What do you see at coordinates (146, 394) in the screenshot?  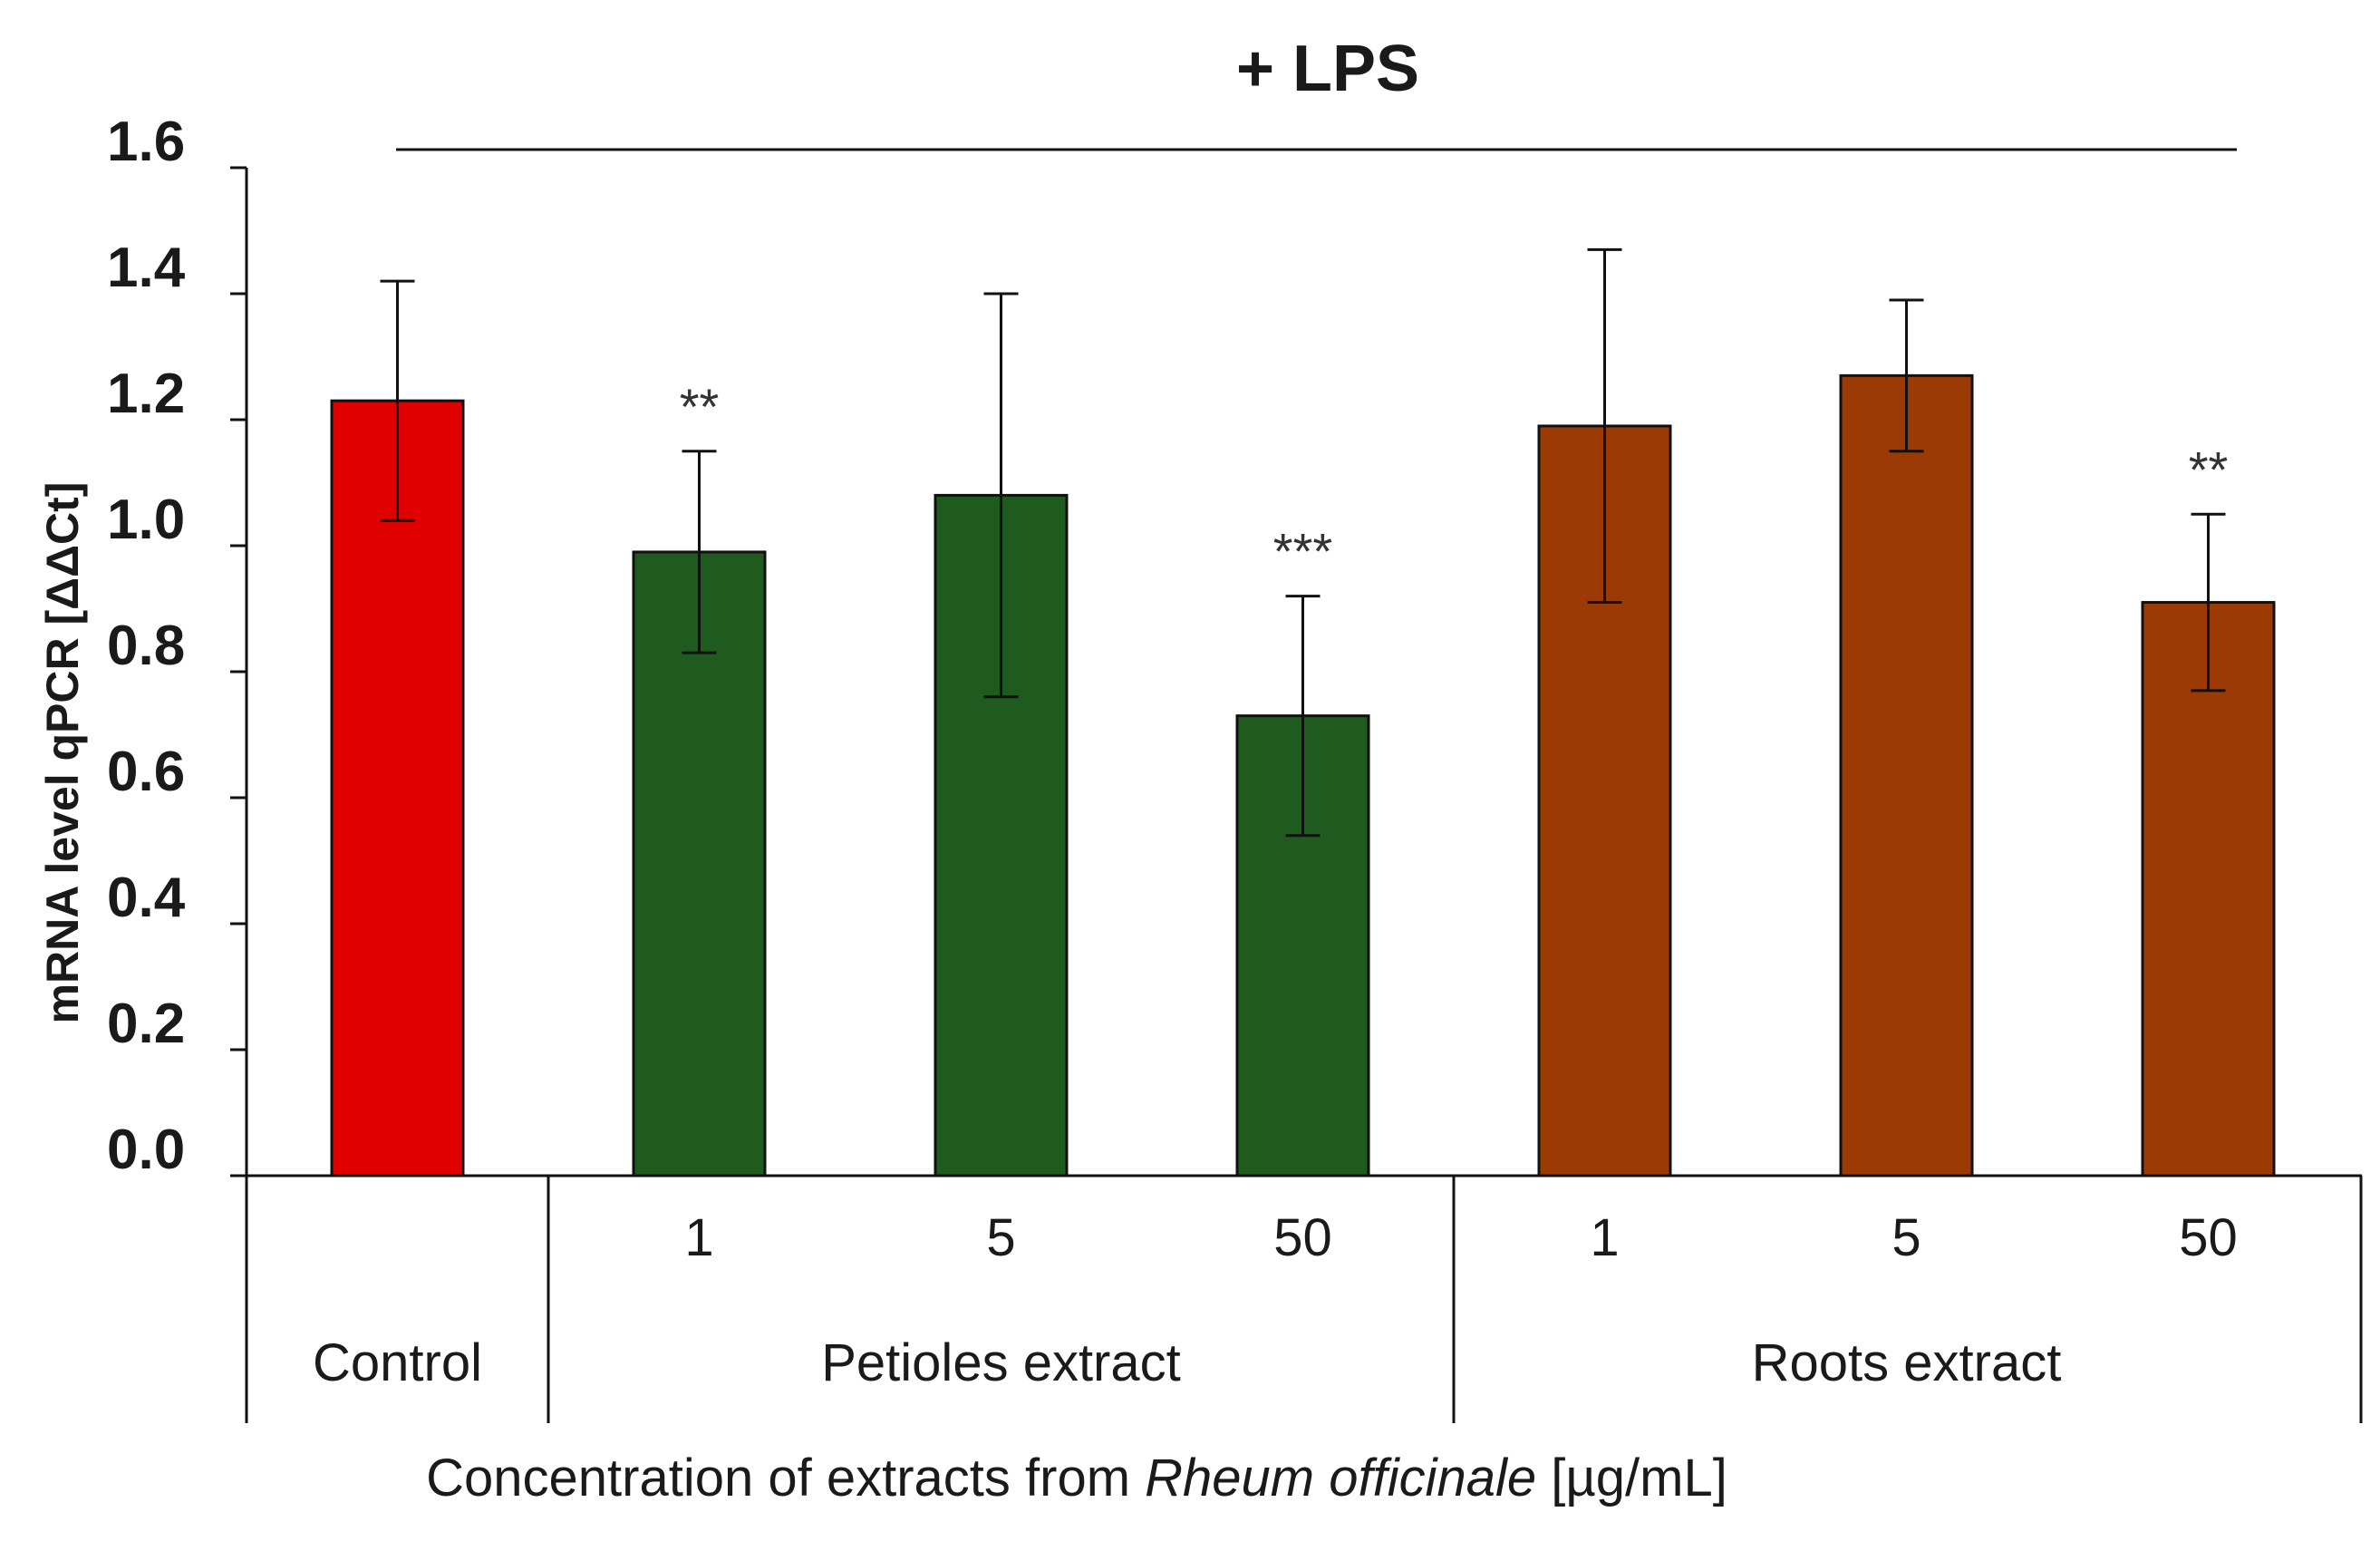 I see `y-tick-label: 1.2` at bounding box center [146, 394].